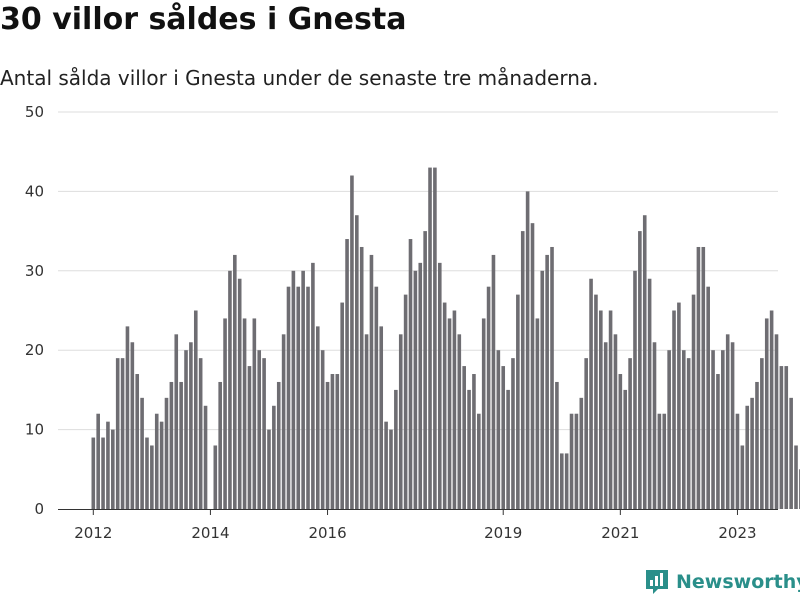 Image resolution: width=800 pixels, height=600 pixels. Describe the element at coordinates (34, 310) in the screenshot. I see `y-axis-ticks: 0 10 20 30 40 50` at that location.